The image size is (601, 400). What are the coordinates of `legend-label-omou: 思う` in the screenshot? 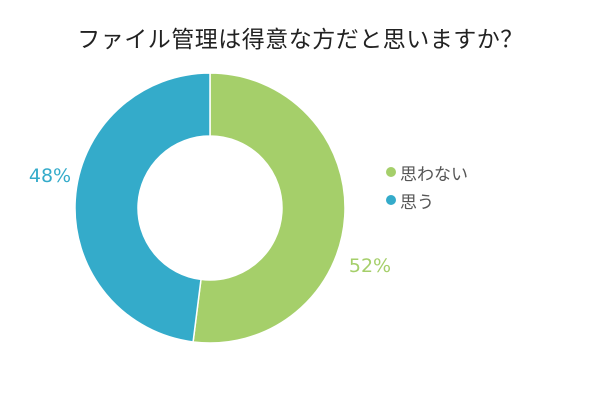 It's located at (417, 202).